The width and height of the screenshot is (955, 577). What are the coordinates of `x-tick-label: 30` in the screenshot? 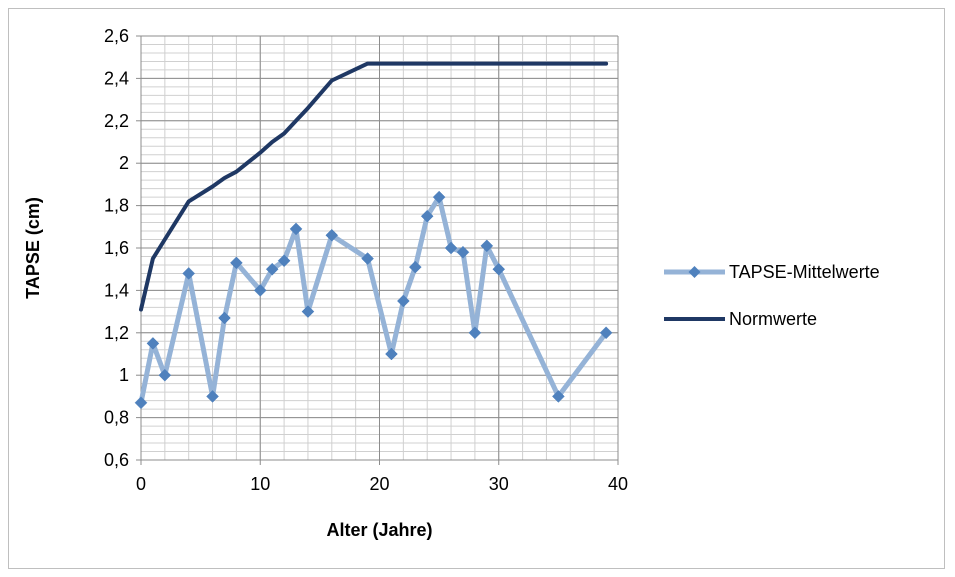 It's located at (499, 484).